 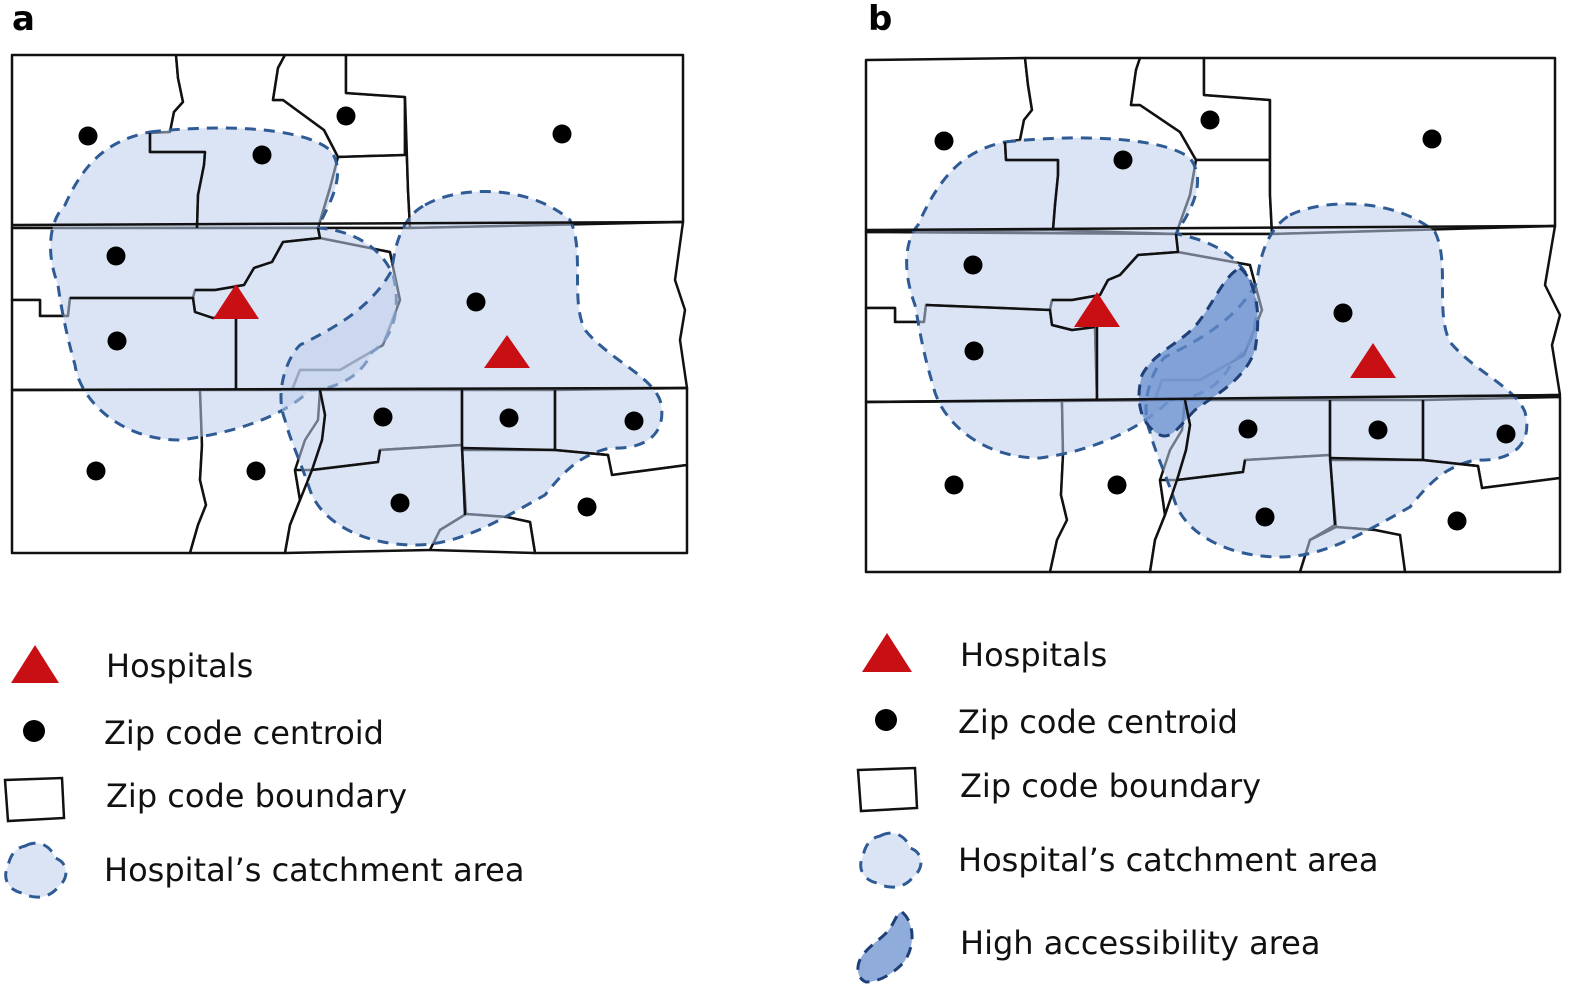 What do you see at coordinates (23, 19) in the screenshot?
I see `panel-a-label: a` at bounding box center [23, 19].